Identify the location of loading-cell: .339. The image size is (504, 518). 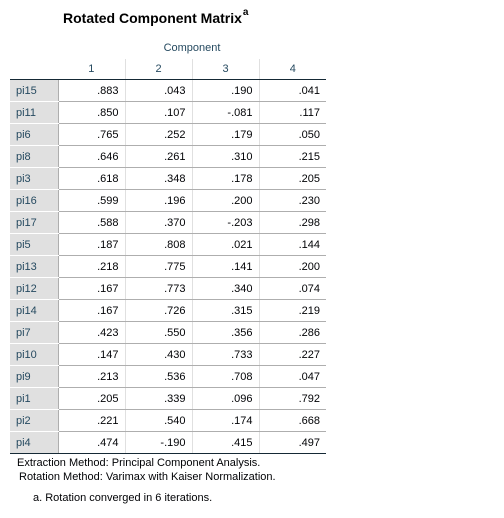
(158, 398).